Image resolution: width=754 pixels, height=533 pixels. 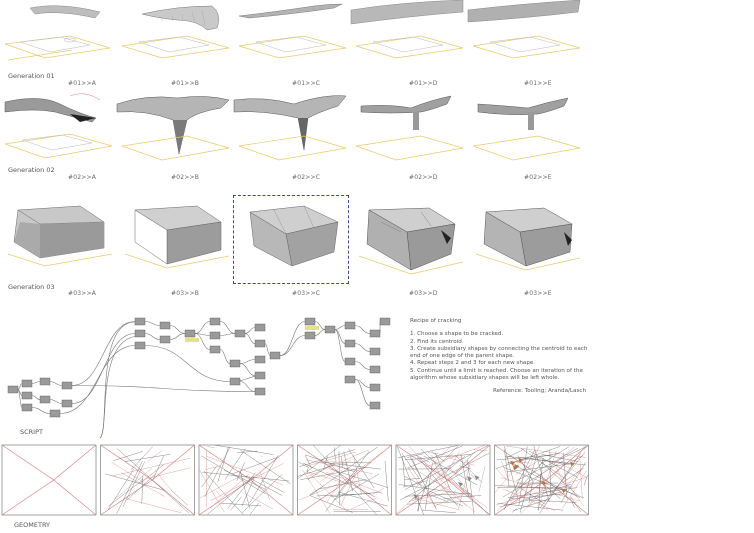 What do you see at coordinates (58, 44) in the screenshot?
I see `gen01-item-a` at bounding box center [58, 44].